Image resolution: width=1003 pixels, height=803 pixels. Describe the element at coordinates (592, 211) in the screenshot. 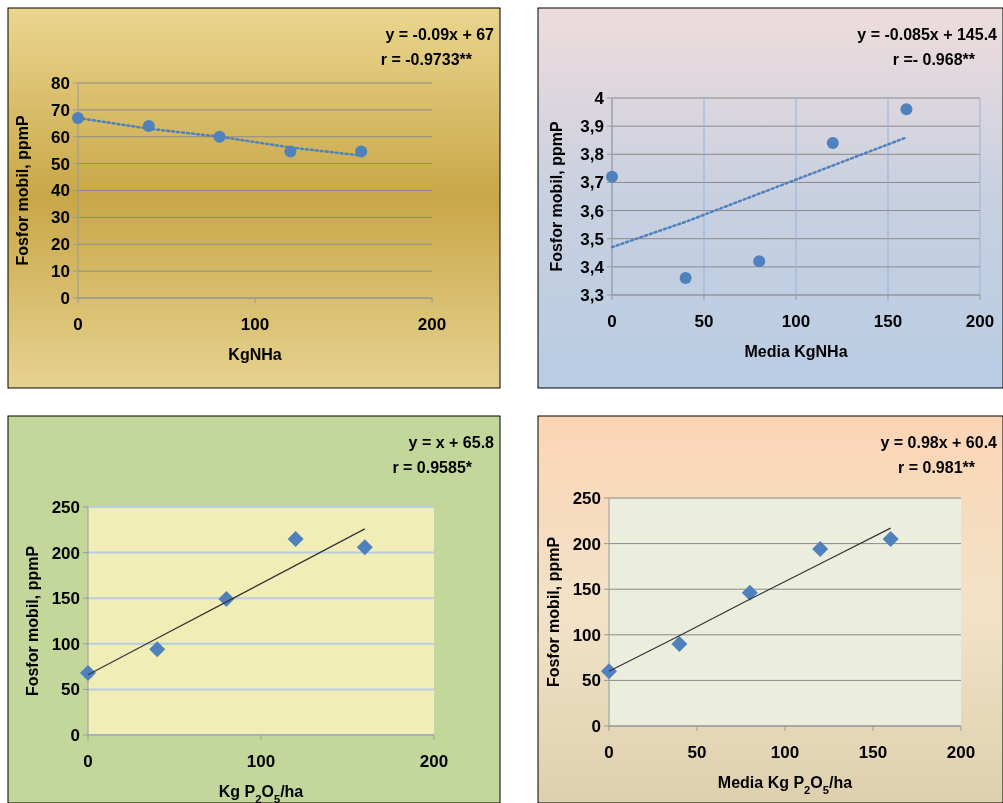

I see `y-tick-label: 3,6` at that location.